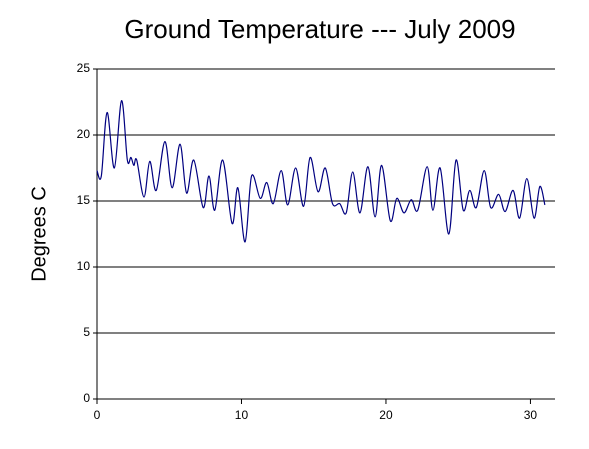  Describe the element at coordinates (84, 68) in the screenshot. I see `y-tick-label: 25` at that location.